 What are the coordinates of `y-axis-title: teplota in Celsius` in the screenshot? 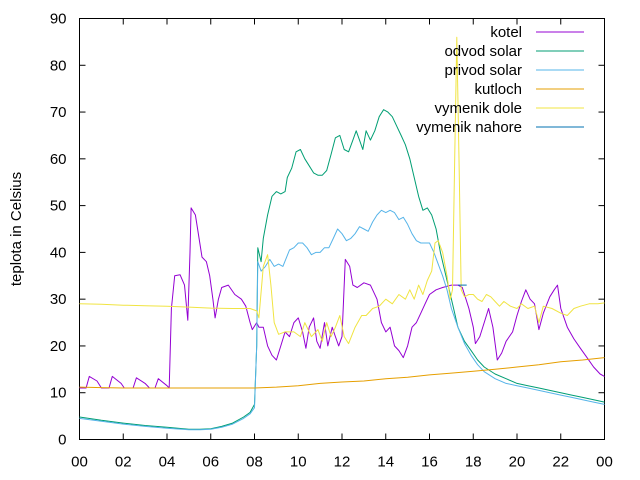 It's located at (16, 229).